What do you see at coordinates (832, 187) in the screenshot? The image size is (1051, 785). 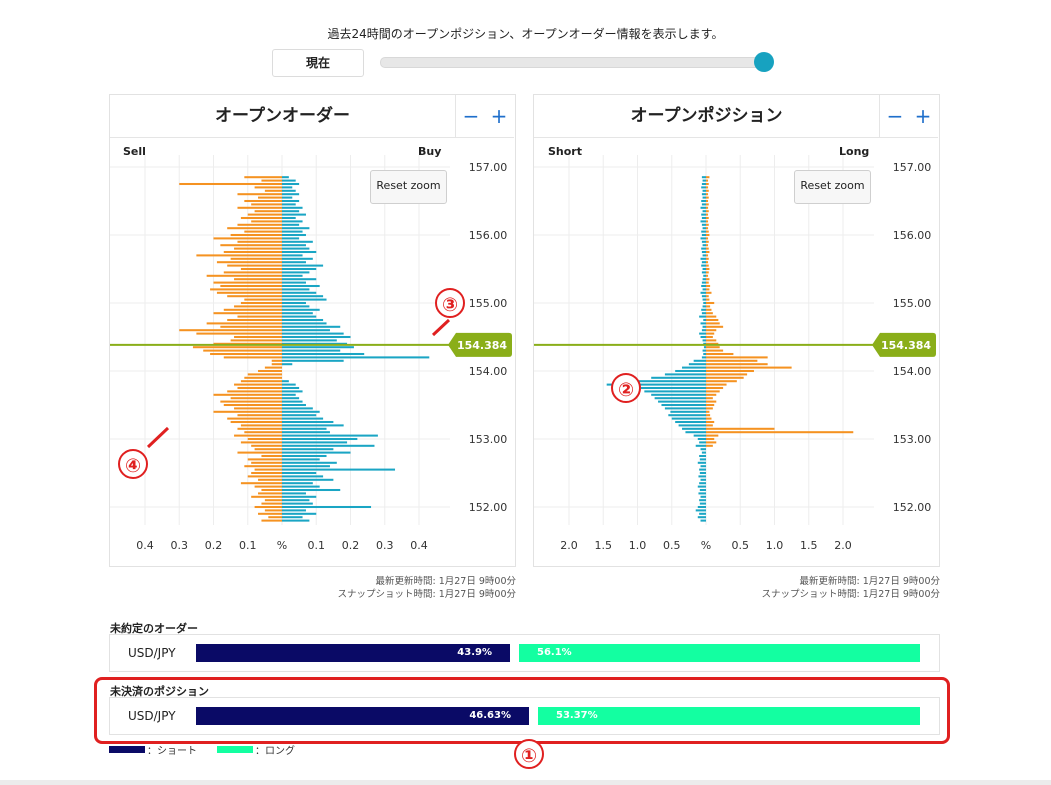 I see `positions-reset-zoom-button: Reset zoom` at bounding box center [832, 187].